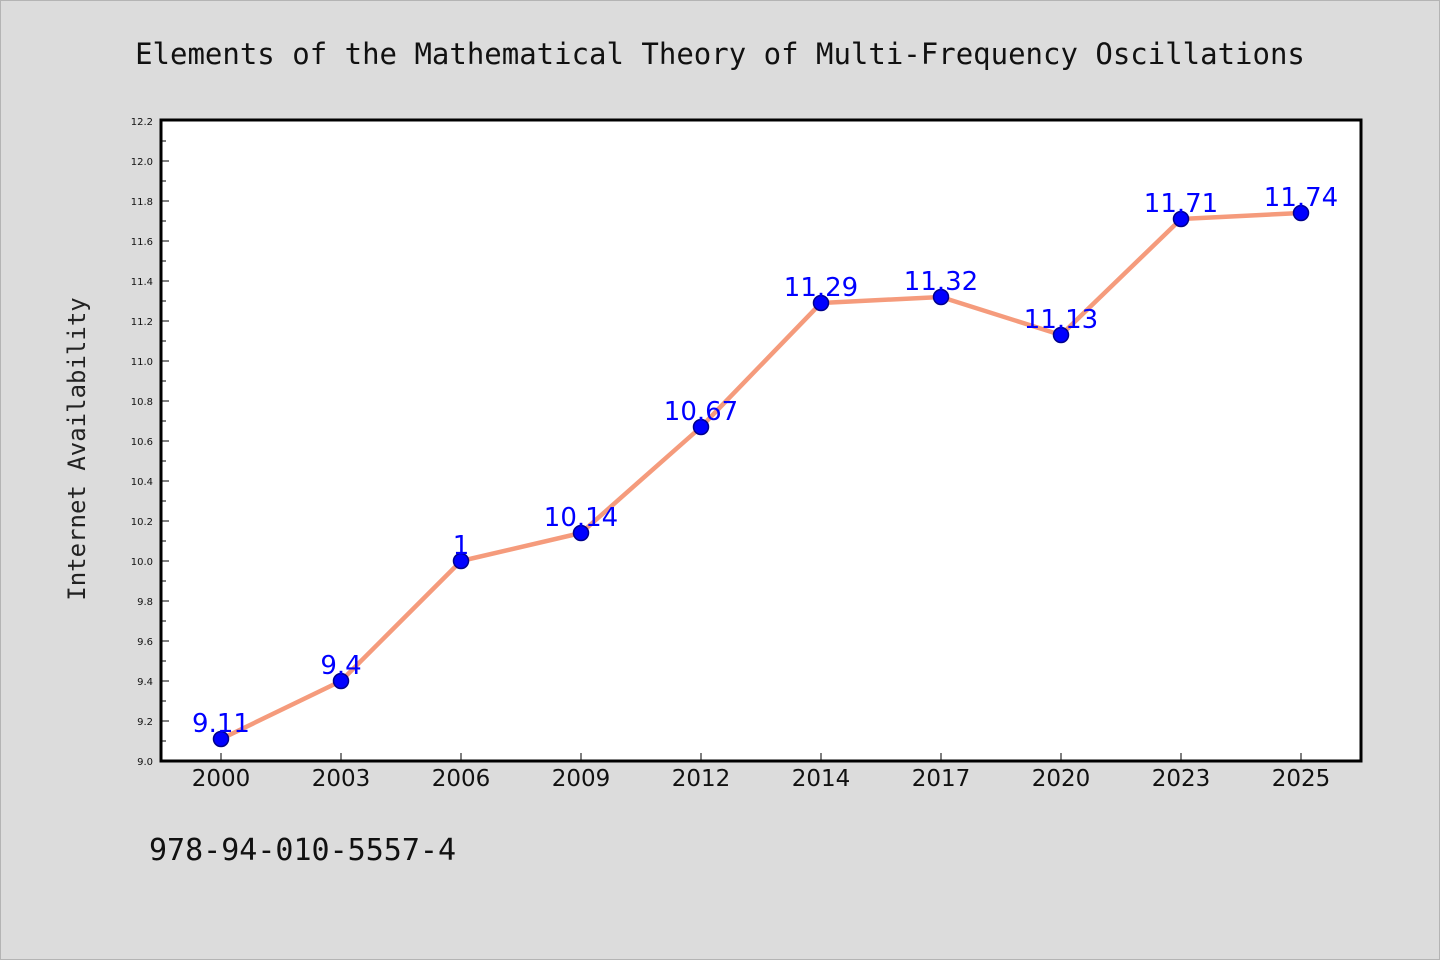 The height and width of the screenshot is (960, 1440). What do you see at coordinates (303, 850) in the screenshot?
I see `isbn-text: 978-94-010-5557-4` at bounding box center [303, 850].